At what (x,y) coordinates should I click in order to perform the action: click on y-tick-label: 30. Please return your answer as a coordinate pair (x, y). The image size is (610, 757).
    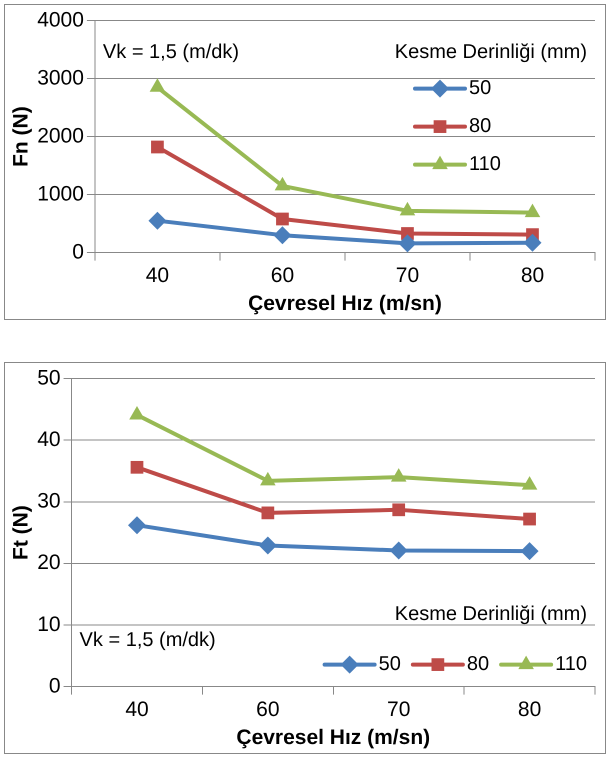
    Looking at the image, I should click on (49, 501).